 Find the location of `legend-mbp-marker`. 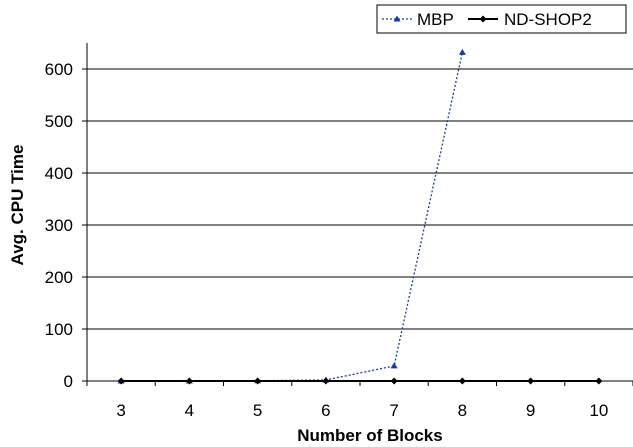

legend-mbp-marker is located at coordinates (397, 18).